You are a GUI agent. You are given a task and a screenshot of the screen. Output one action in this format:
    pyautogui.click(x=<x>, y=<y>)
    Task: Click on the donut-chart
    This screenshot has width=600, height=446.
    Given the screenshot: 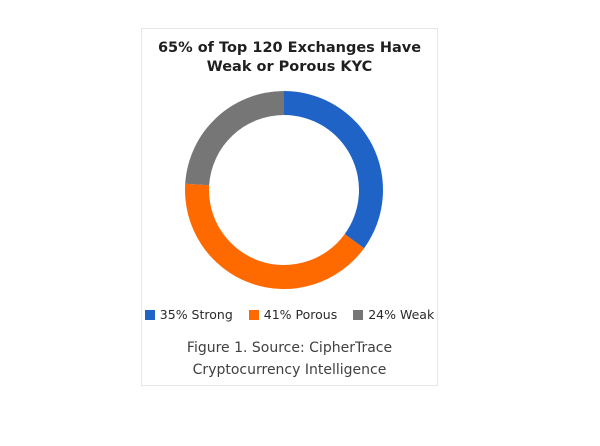 What is the action you would take?
    pyautogui.click(x=284, y=190)
    